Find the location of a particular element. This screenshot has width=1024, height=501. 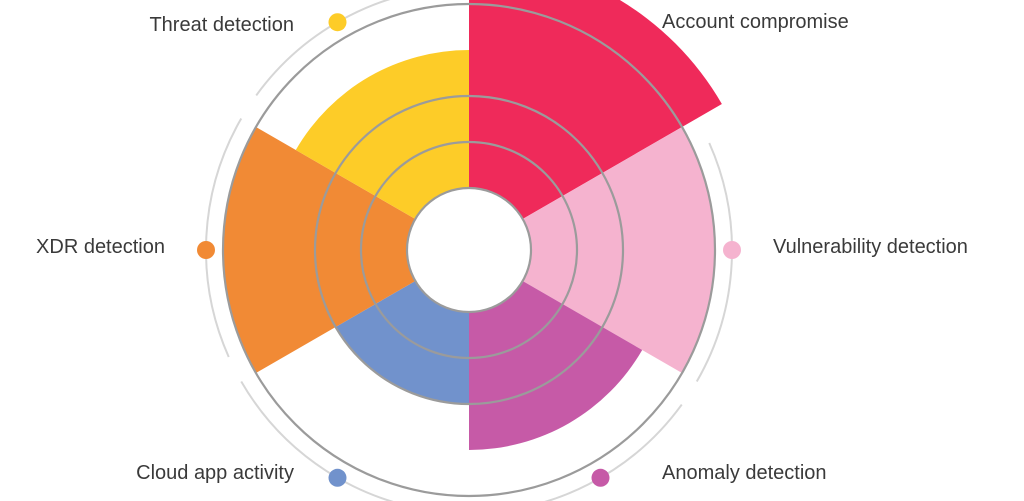

label-anomaly-detection: Anomaly detection is located at coordinates (744, 473).